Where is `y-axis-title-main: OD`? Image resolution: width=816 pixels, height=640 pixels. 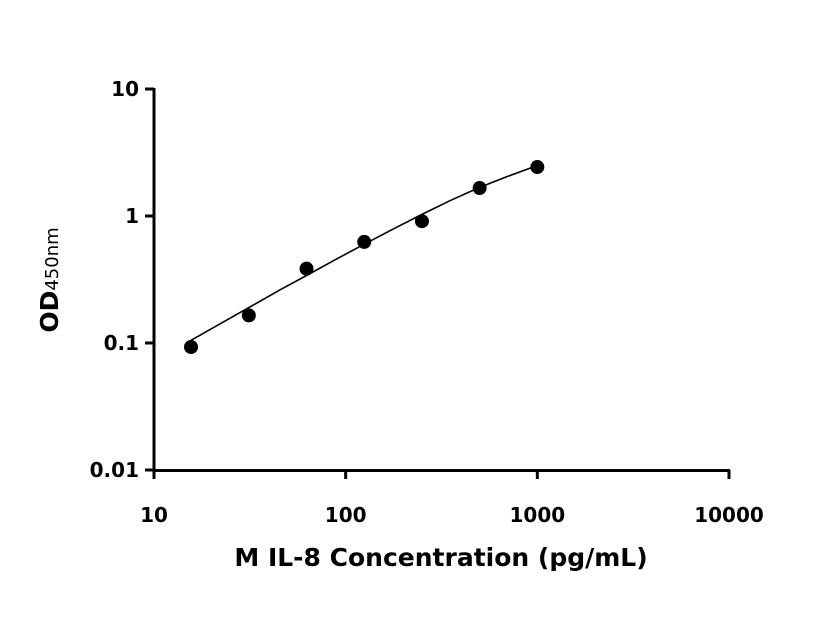
y-axis-title-main: OD is located at coordinates (49, 312).